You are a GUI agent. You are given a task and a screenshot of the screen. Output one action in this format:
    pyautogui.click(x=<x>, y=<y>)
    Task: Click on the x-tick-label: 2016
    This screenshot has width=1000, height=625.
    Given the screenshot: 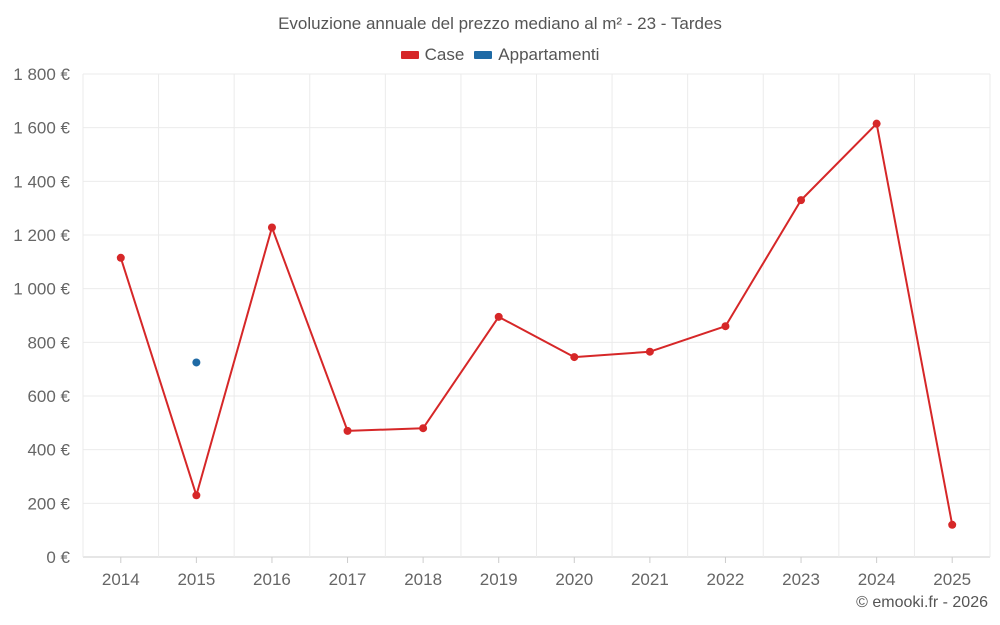 What is the action you would take?
    pyautogui.click(x=272, y=579)
    